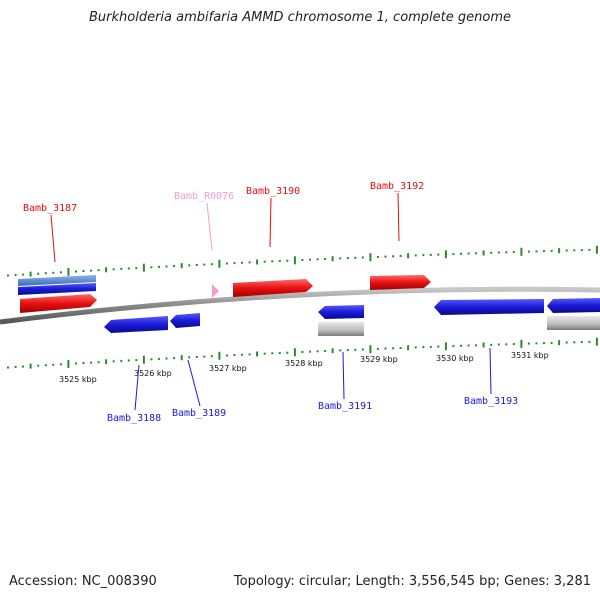  What do you see at coordinates (134, 418) in the screenshot?
I see `gene-label-bamb-3188: Bamb_3188` at bounding box center [134, 418].